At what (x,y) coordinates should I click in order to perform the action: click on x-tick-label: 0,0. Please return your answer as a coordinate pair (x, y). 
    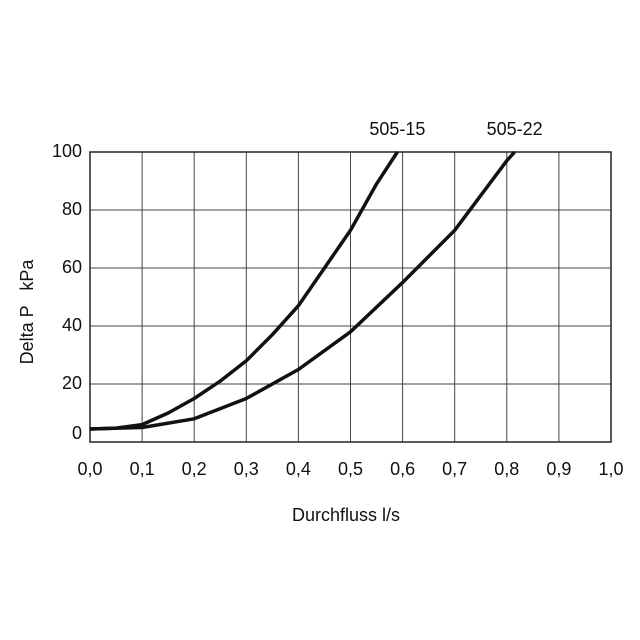
    Looking at the image, I should click on (89, 469).